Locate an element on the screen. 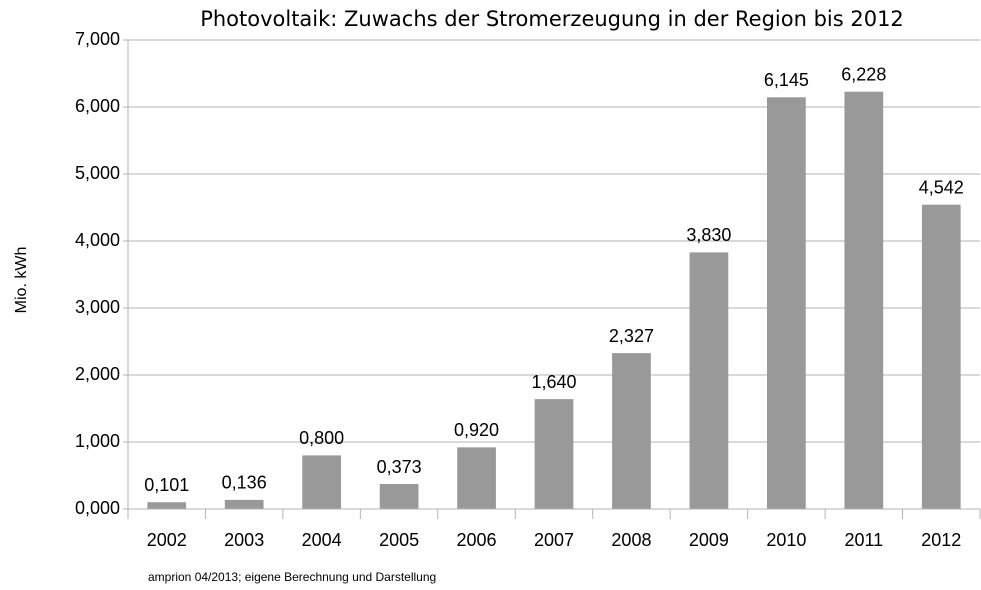 Image resolution: width=981 pixels, height=590 pixels. x-tick-label: 2011 is located at coordinates (863, 540).